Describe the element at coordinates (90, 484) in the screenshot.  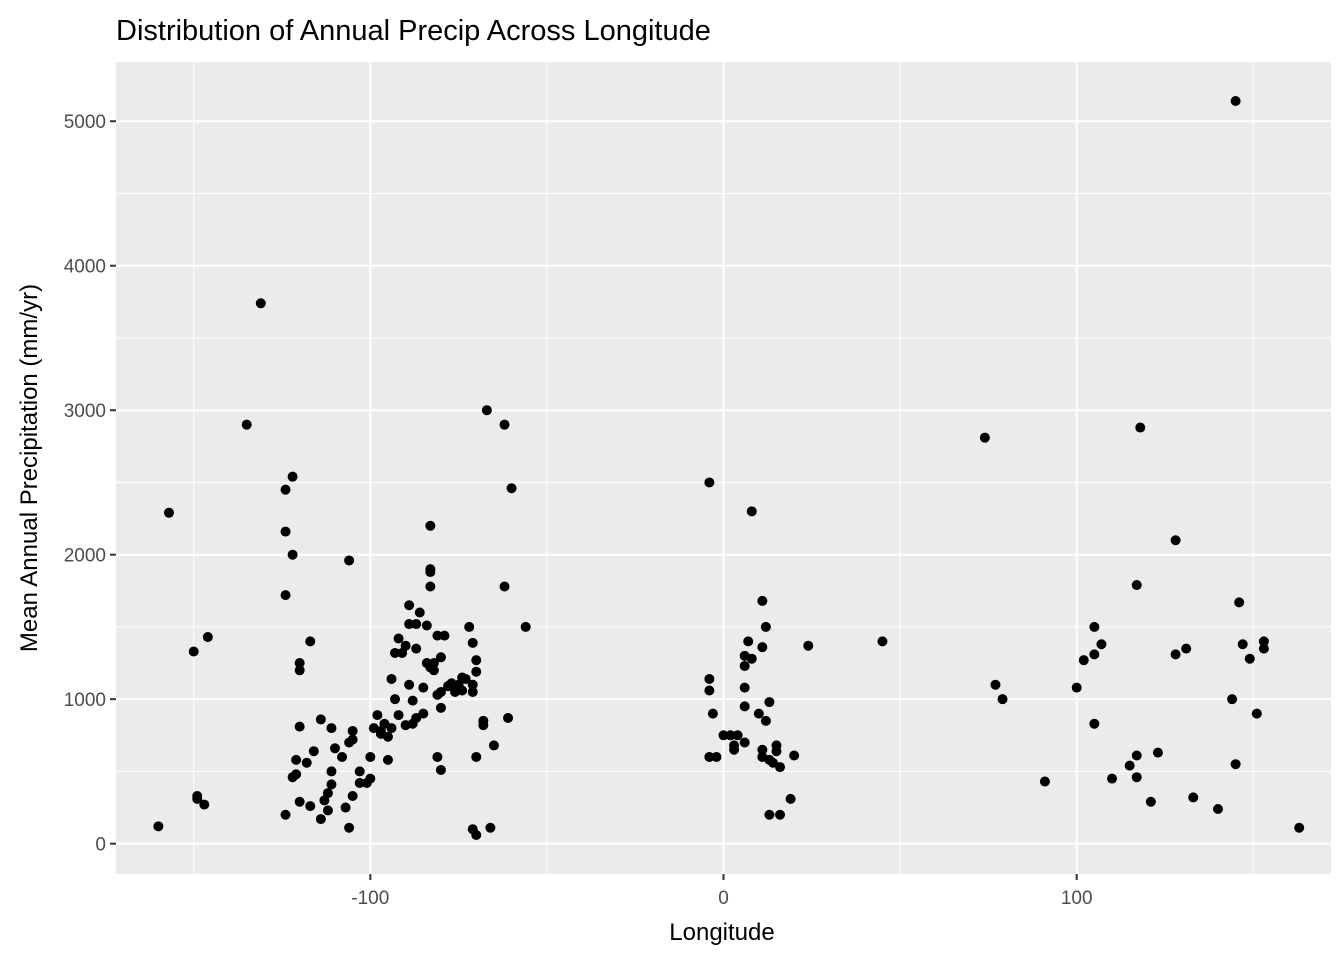
I see `y-axis-ticks: 0 1000 2000 3000 4000 5000` at that location.